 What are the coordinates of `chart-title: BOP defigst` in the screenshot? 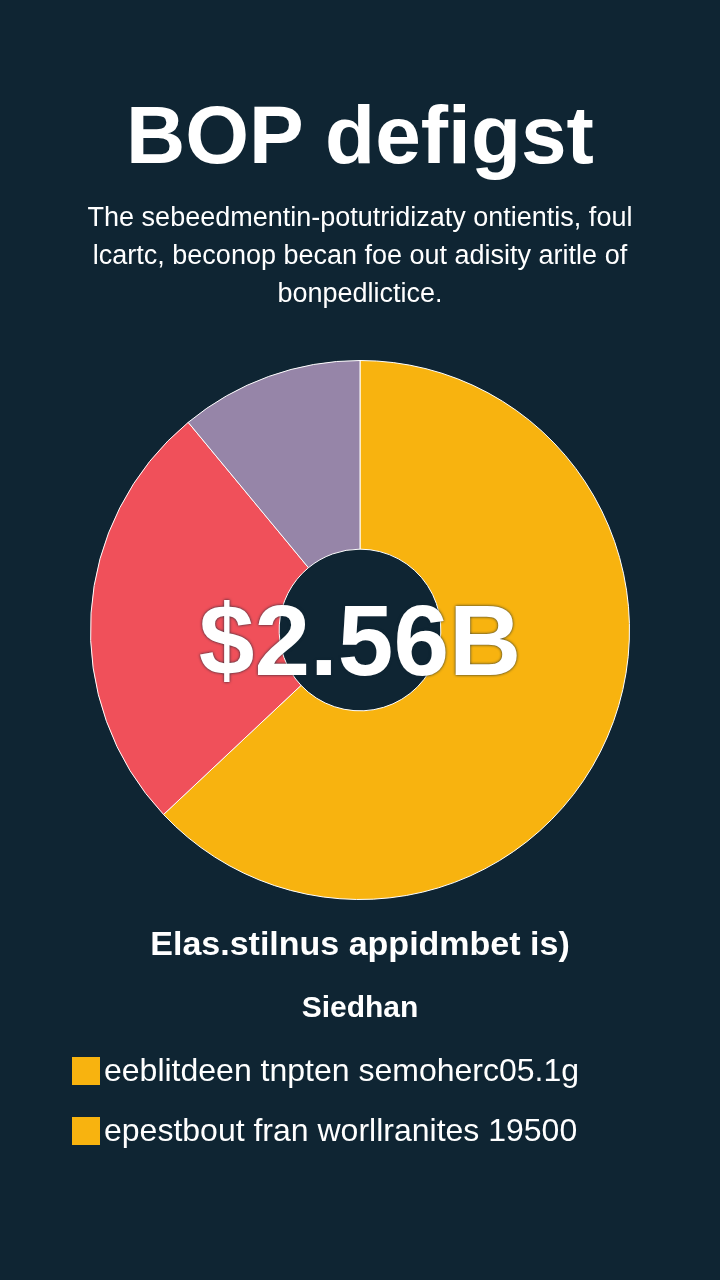 It's located at (360, 135).